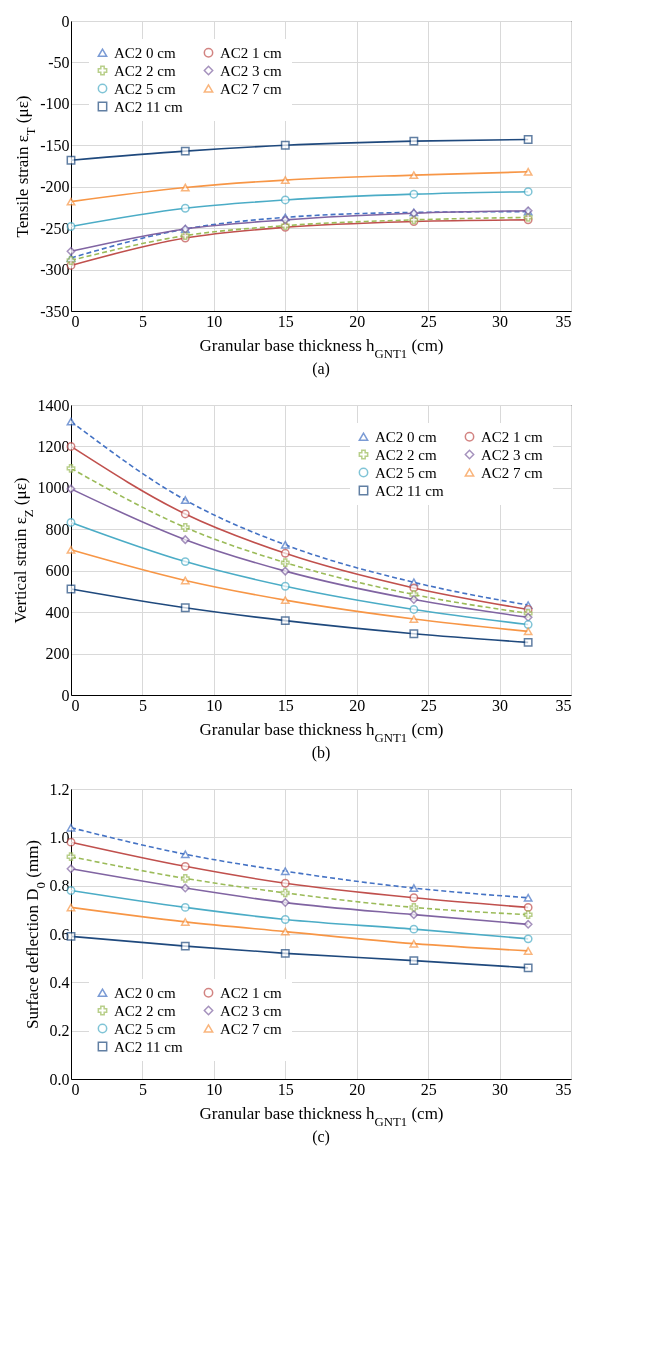 Image resolution: width=657 pixels, height=1362 pixels. Describe the element at coordinates (59, 62) in the screenshot. I see `y-tick-label: -50` at that location.